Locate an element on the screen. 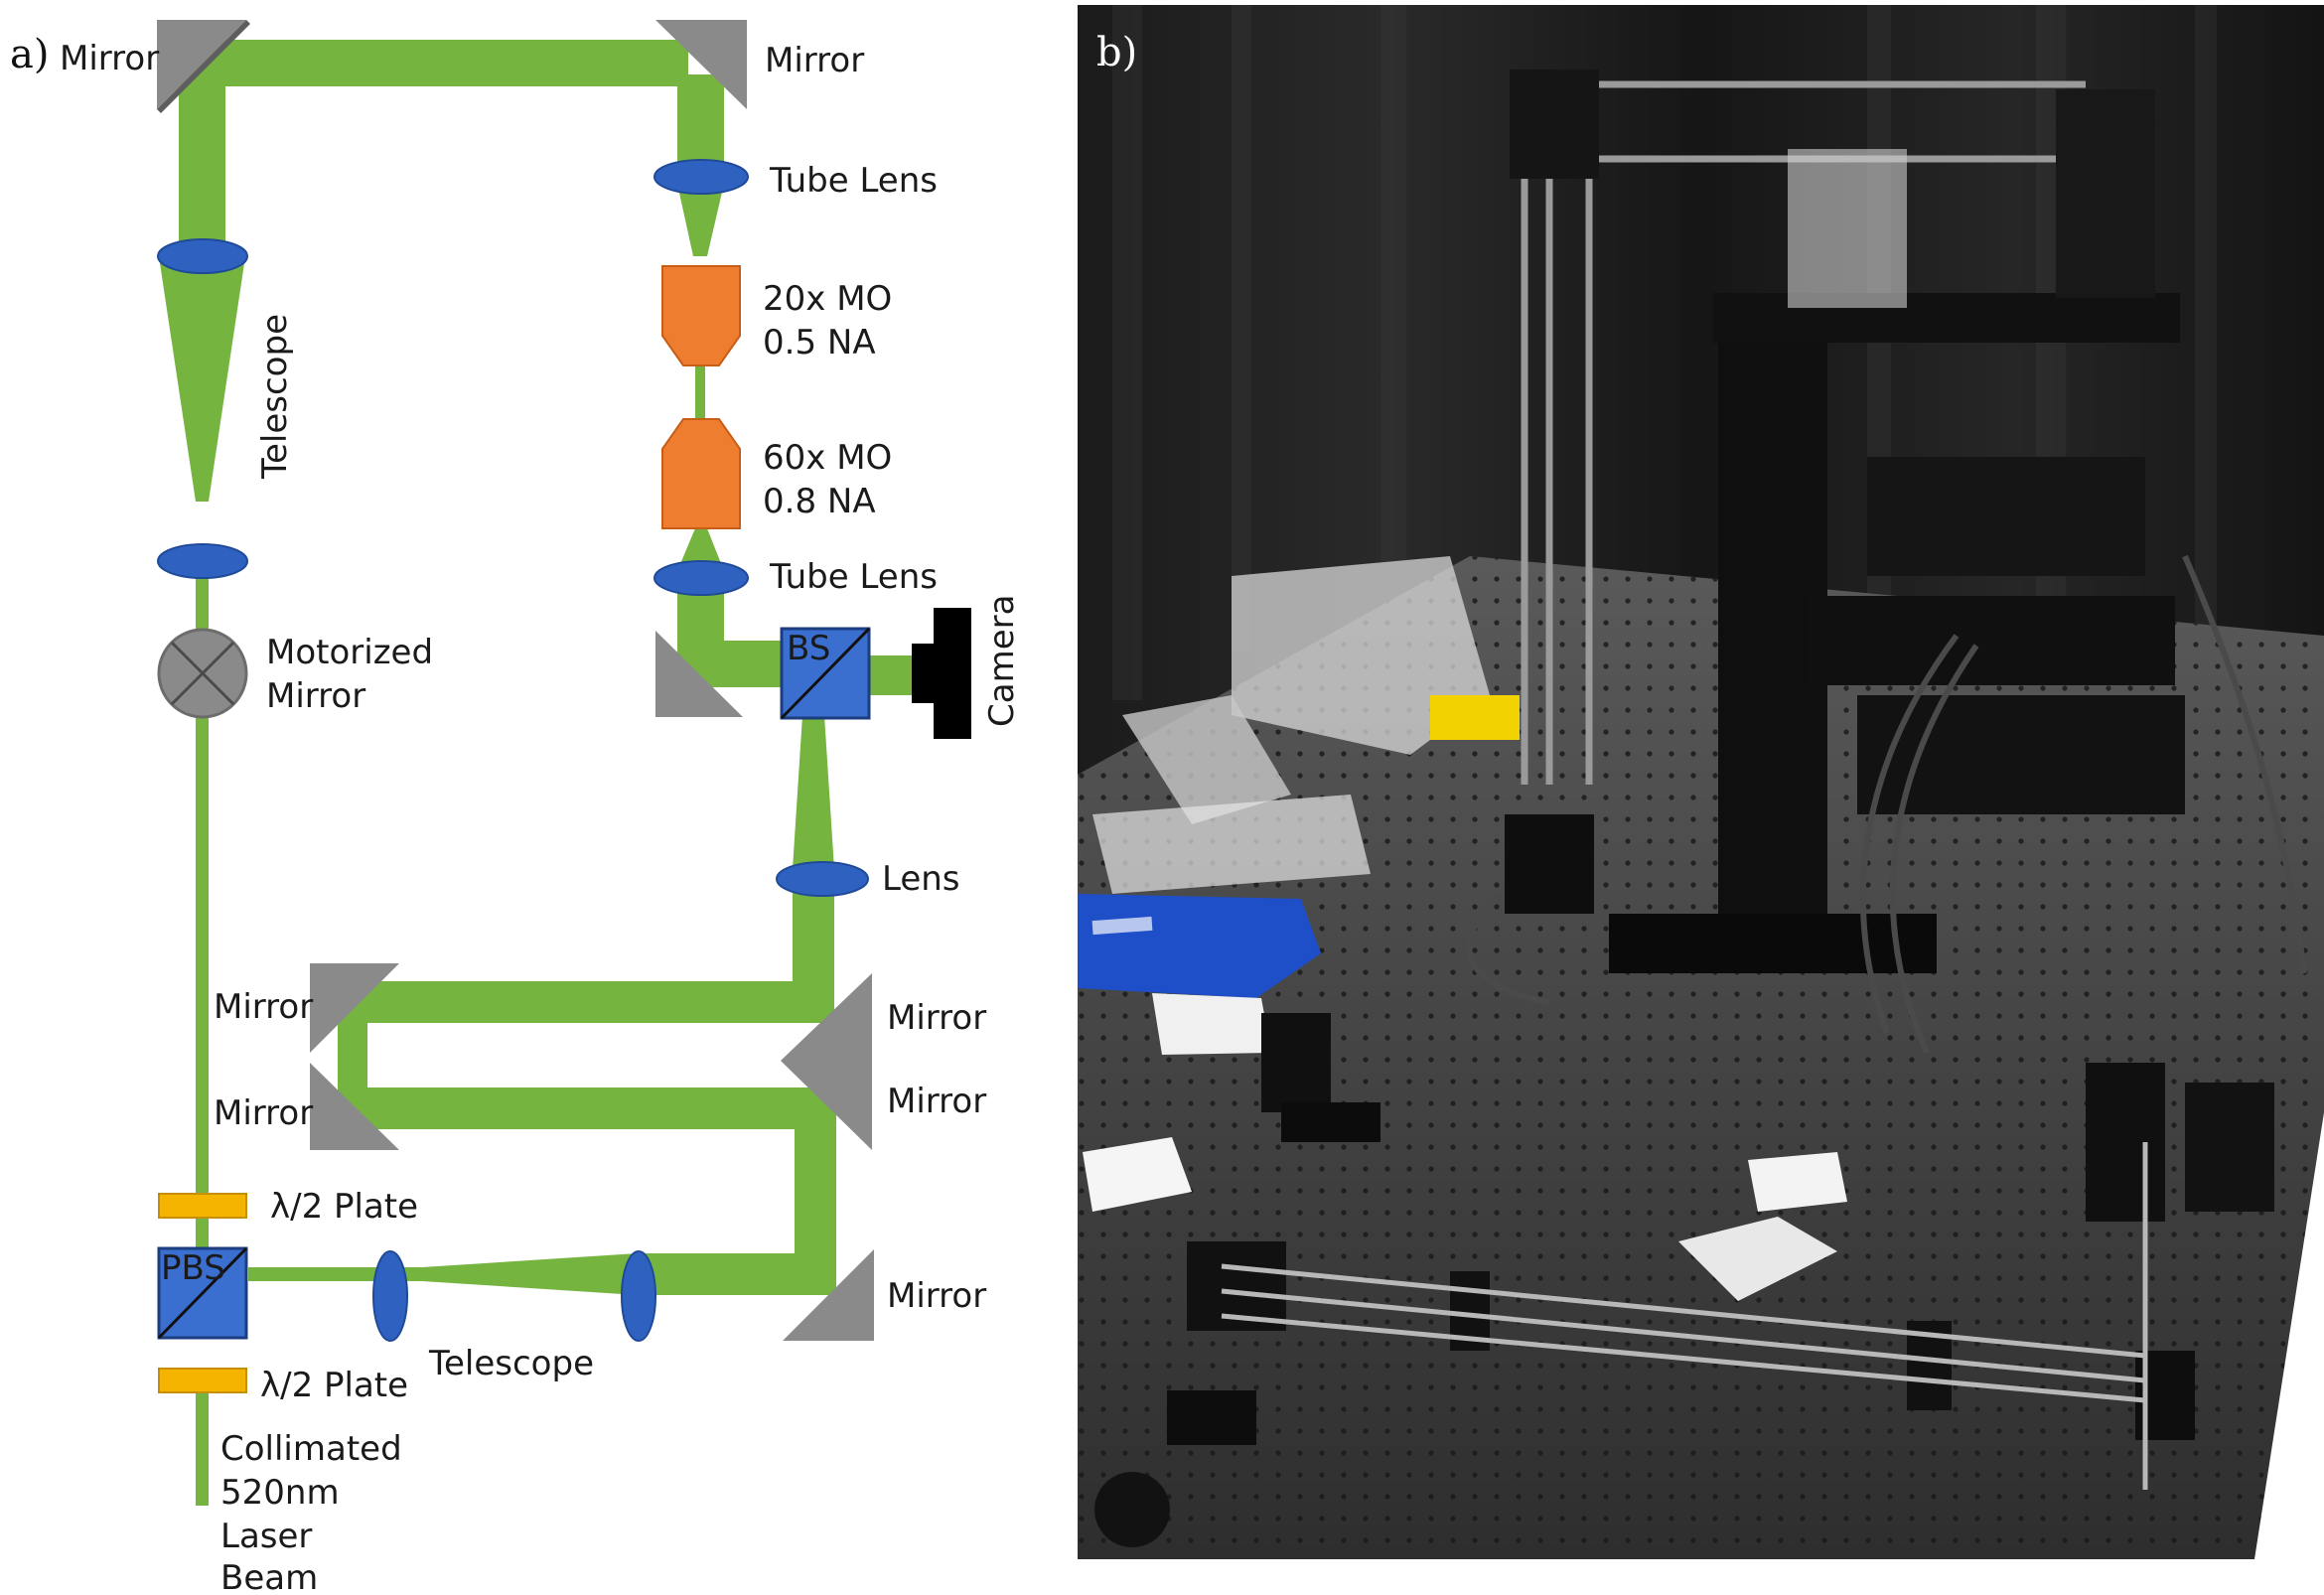 The image size is (2324, 1595). polarizing-beam-splitter is located at coordinates (202, 1293).